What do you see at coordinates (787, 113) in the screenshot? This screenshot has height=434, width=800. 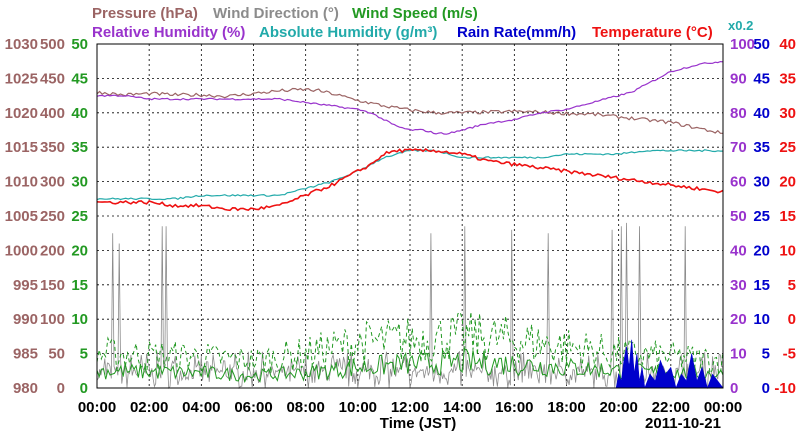 I see `y-tick-label-temperature: 30` at bounding box center [787, 113].